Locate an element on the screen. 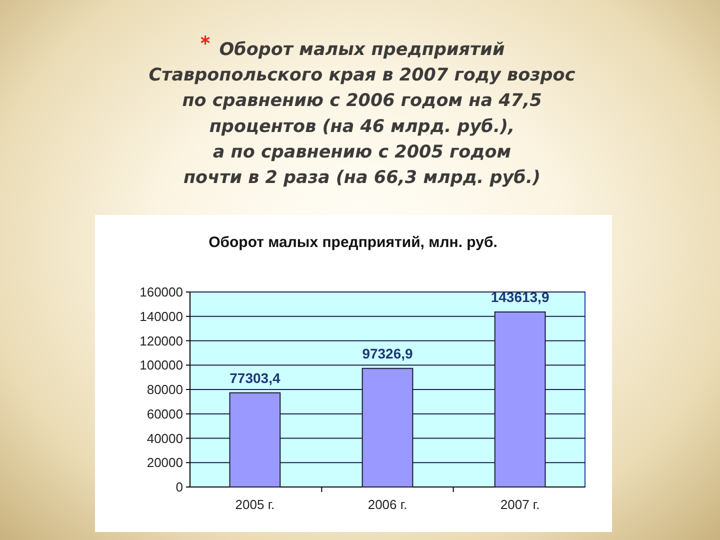  data-label: 143613,9 is located at coordinates (520, 296).